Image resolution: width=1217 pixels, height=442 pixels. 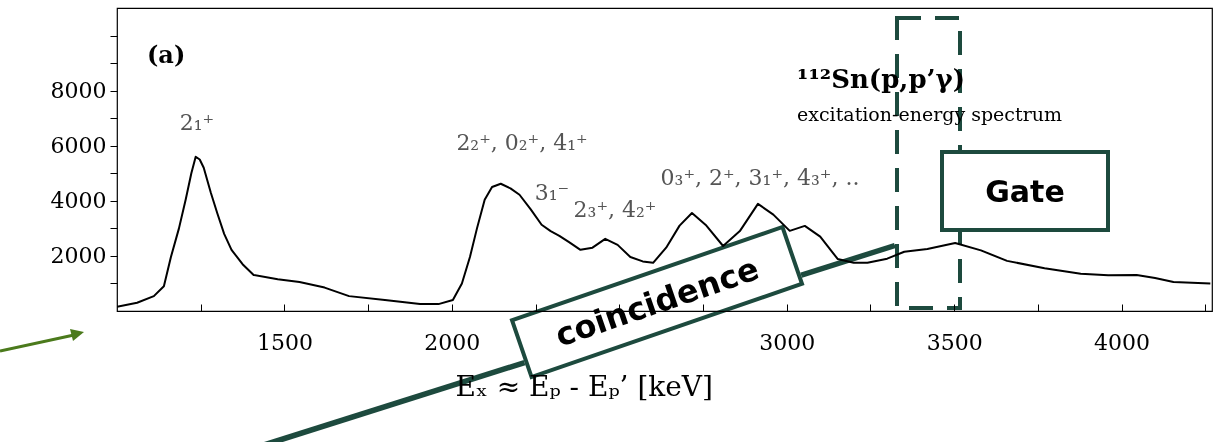 What do you see at coordinates (615, 209) in the screenshot?
I see `annotation: 2₃⁺, 4₂⁺` at bounding box center [615, 209].